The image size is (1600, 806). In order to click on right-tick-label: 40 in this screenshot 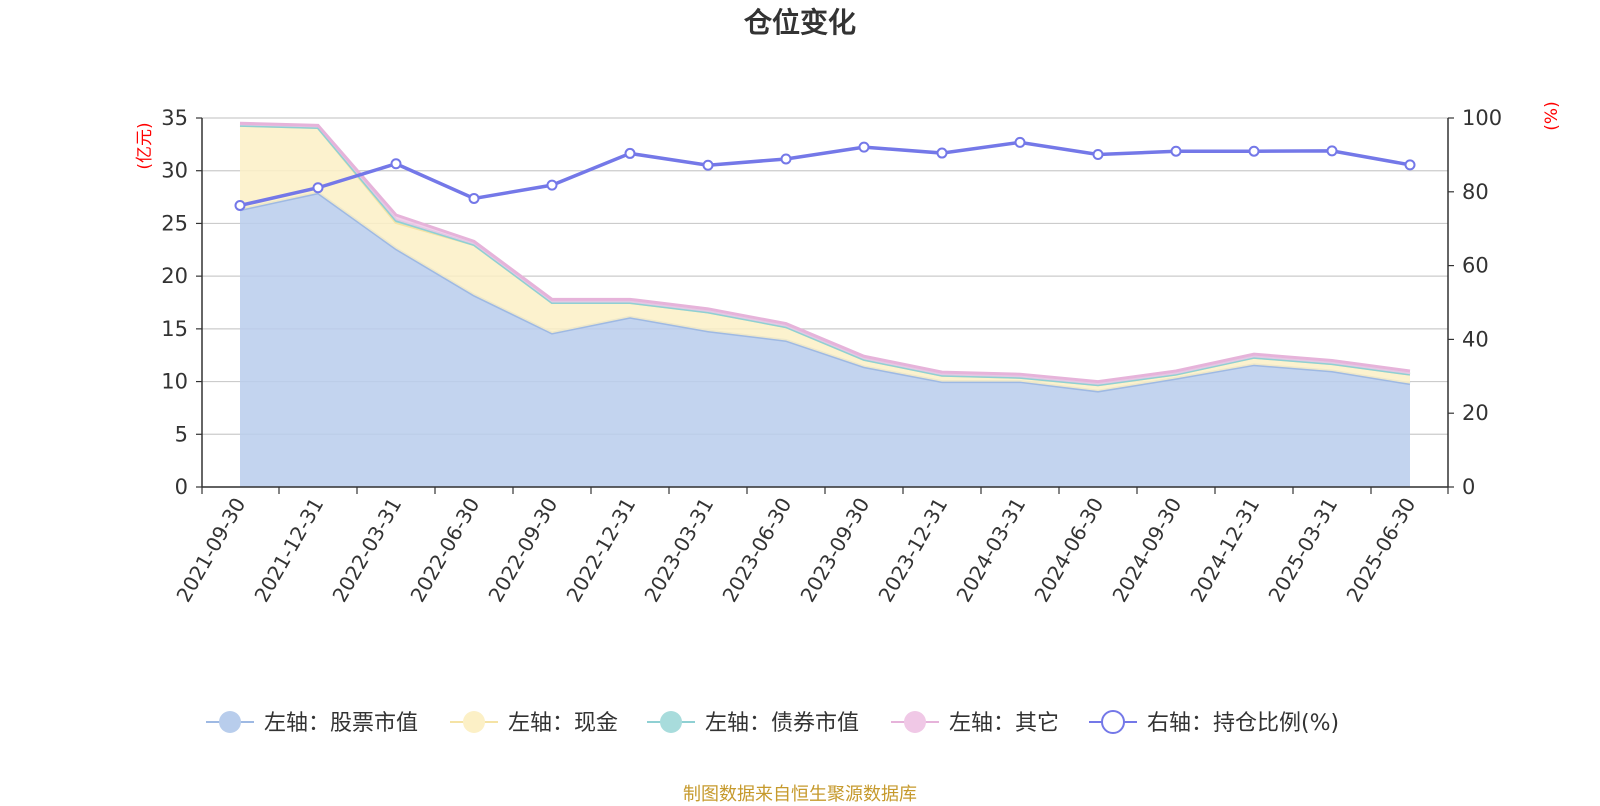, I will do `click(1475, 339)`.